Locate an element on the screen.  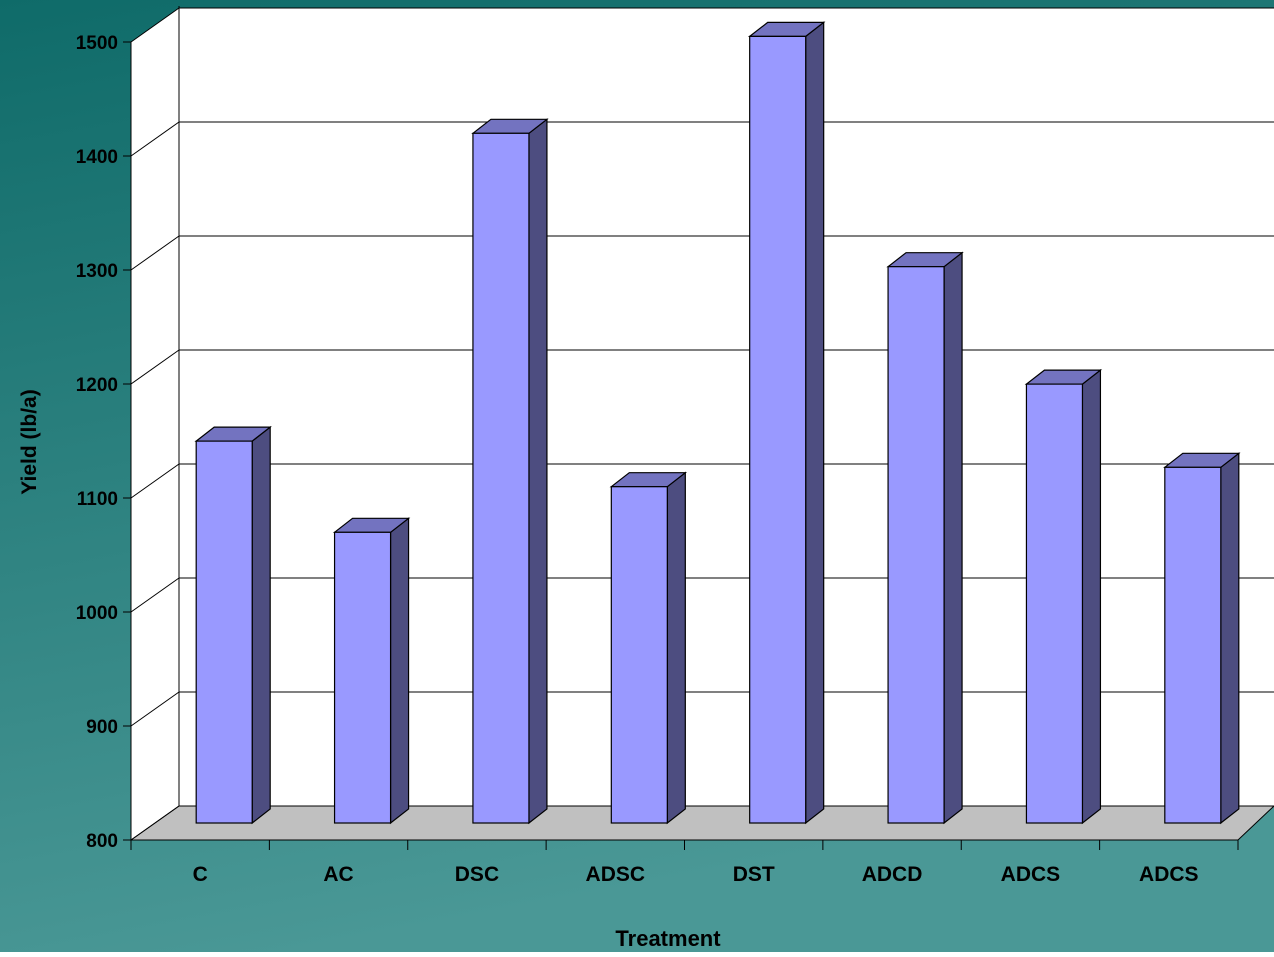
y-tick-labels: 800 900 1000 1100 1200 1300 1400 1500 is located at coordinates (97, 442).